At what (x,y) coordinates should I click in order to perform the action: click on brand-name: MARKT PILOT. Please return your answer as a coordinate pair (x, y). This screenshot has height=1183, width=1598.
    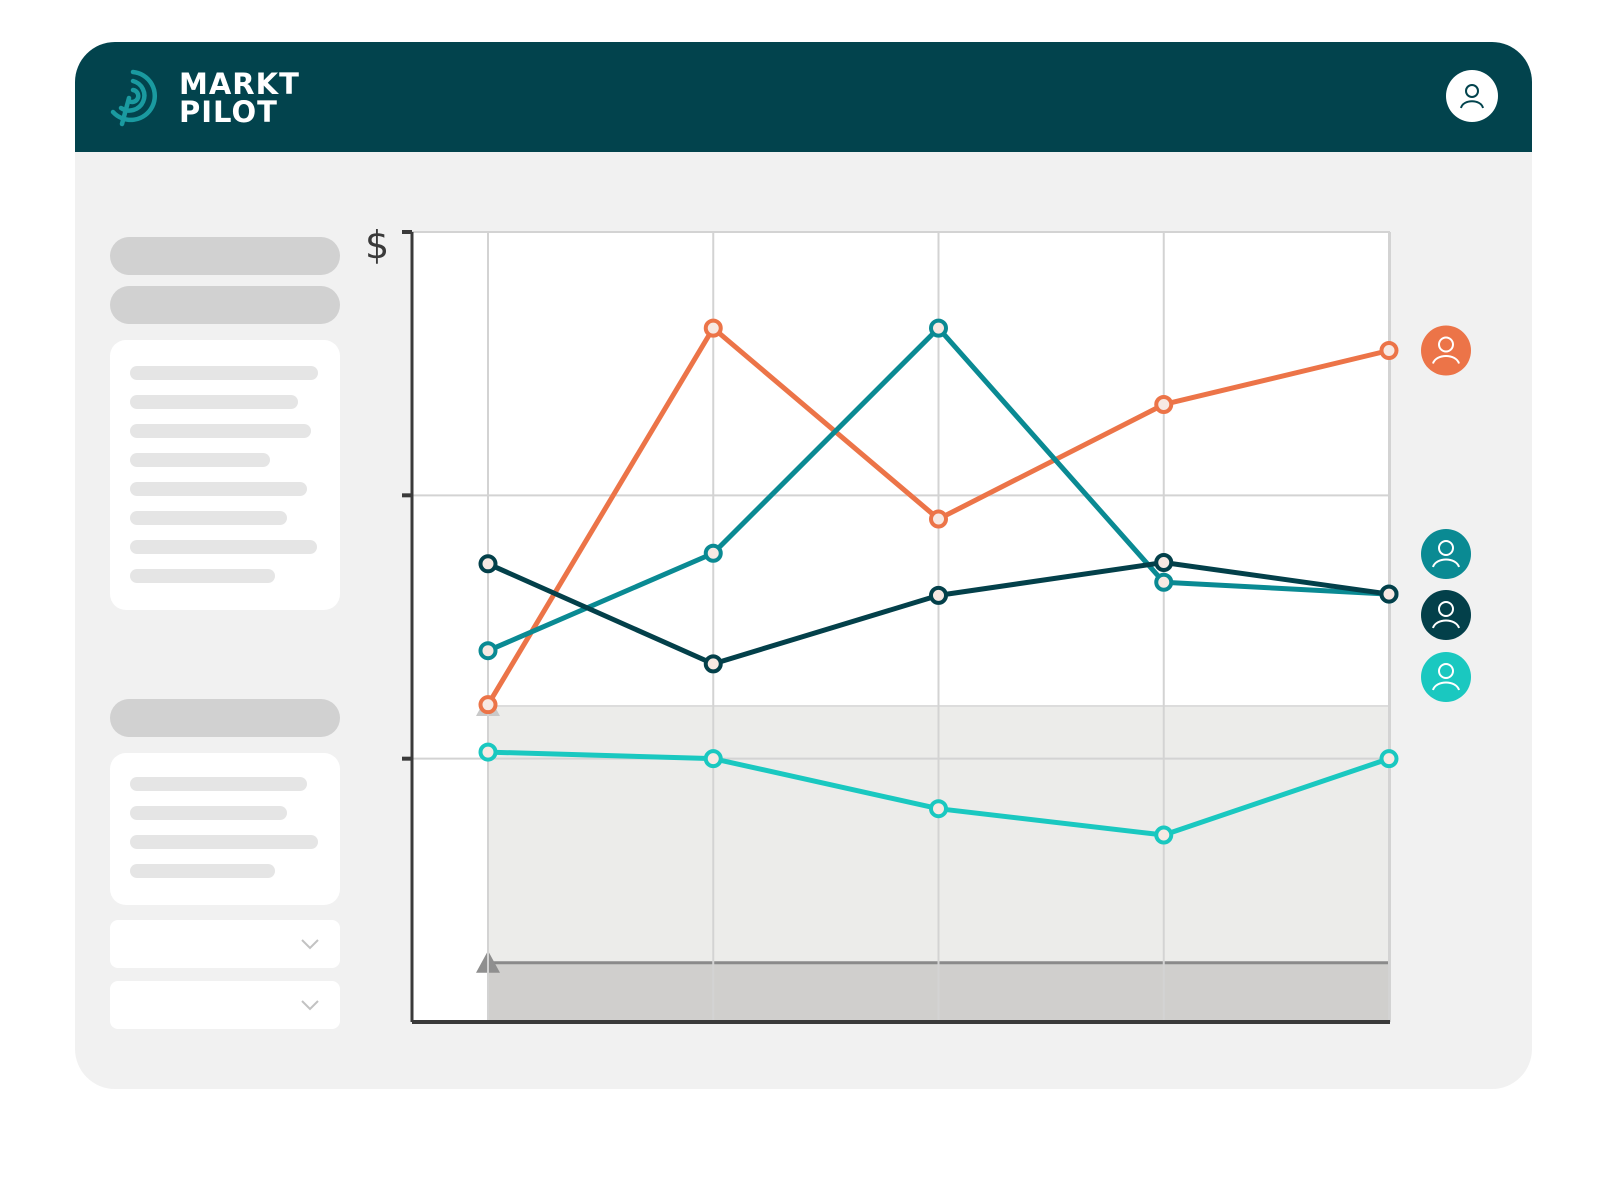
    Looking at the image, I should click on (239, 98).